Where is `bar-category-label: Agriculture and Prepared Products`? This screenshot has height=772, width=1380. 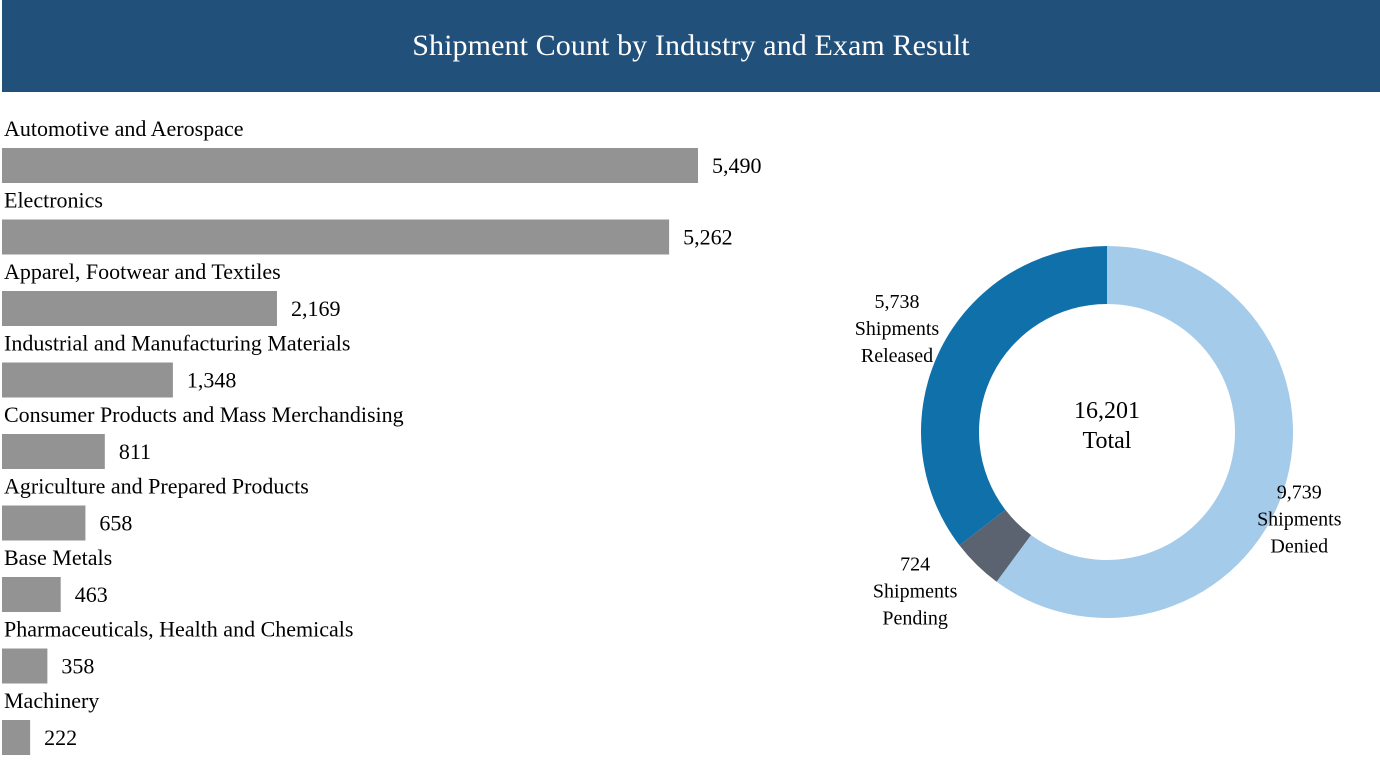
bar-category-label: Agriculture and Prepared Products is located at coordinates (156, 486).